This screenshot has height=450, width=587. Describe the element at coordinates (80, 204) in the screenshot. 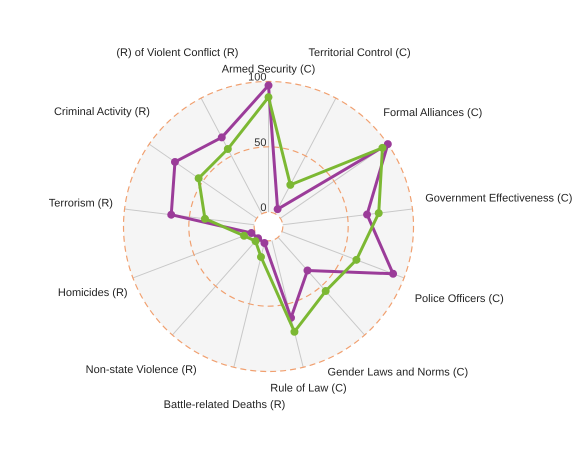

I see `spoke-label: Terrorism (R)` at that location.